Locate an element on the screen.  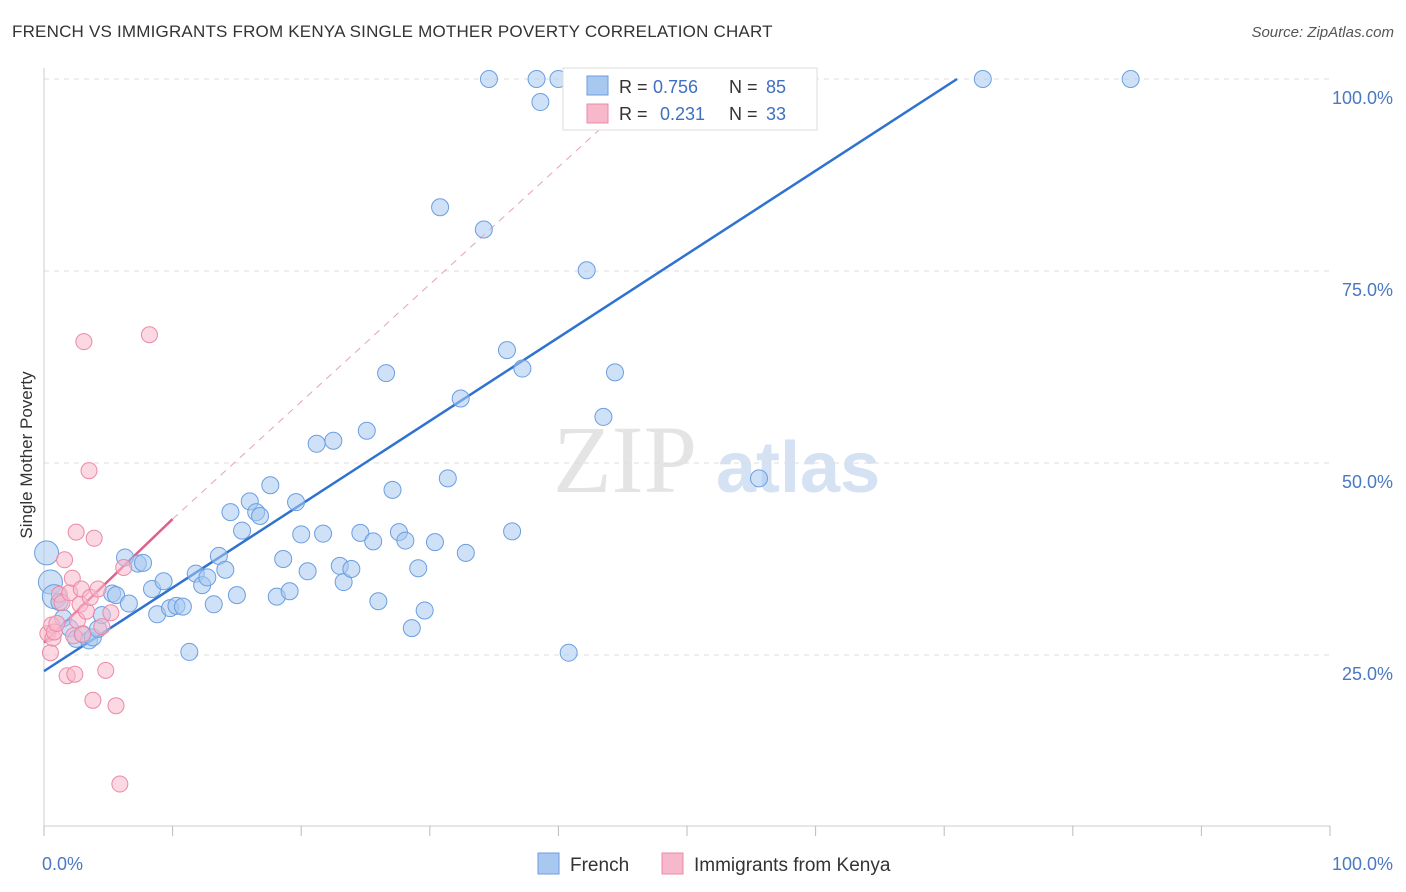
y-tick-label-50: 50.0% is located at coordinates (1367, 482).